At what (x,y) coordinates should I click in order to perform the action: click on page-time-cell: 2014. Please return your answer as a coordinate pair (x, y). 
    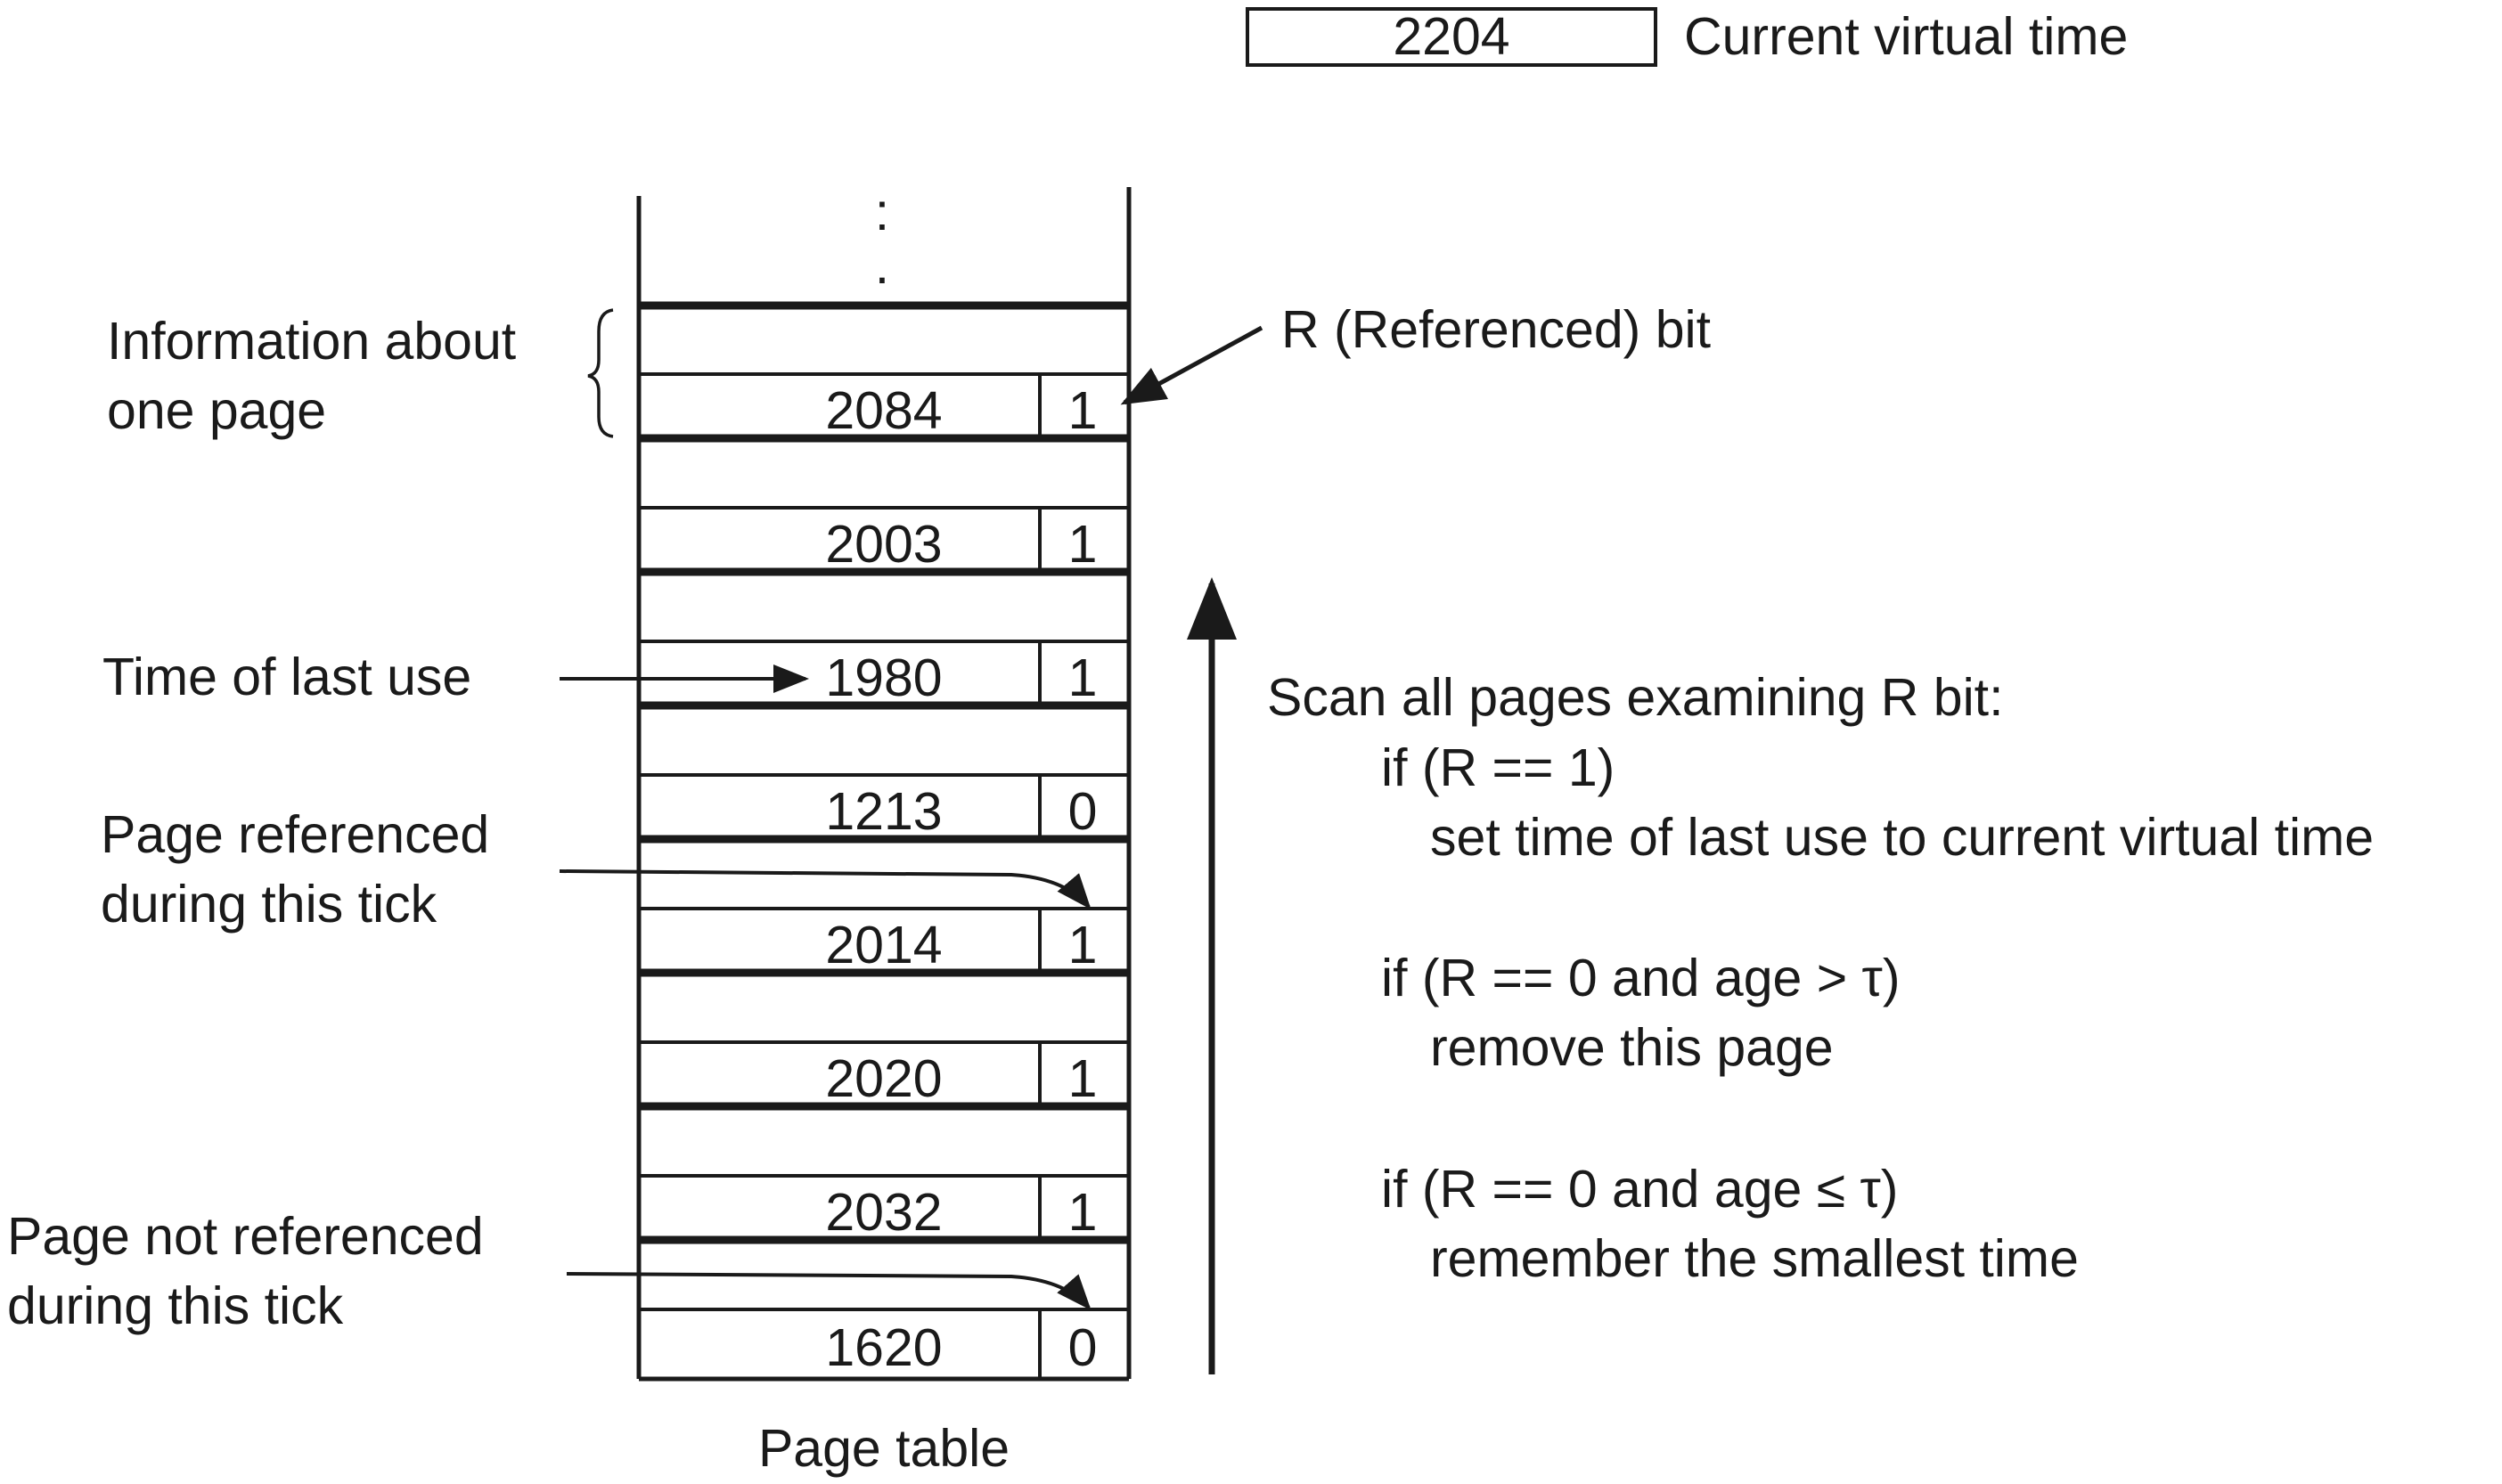
    Looking at the image, I should click on (883, 945).